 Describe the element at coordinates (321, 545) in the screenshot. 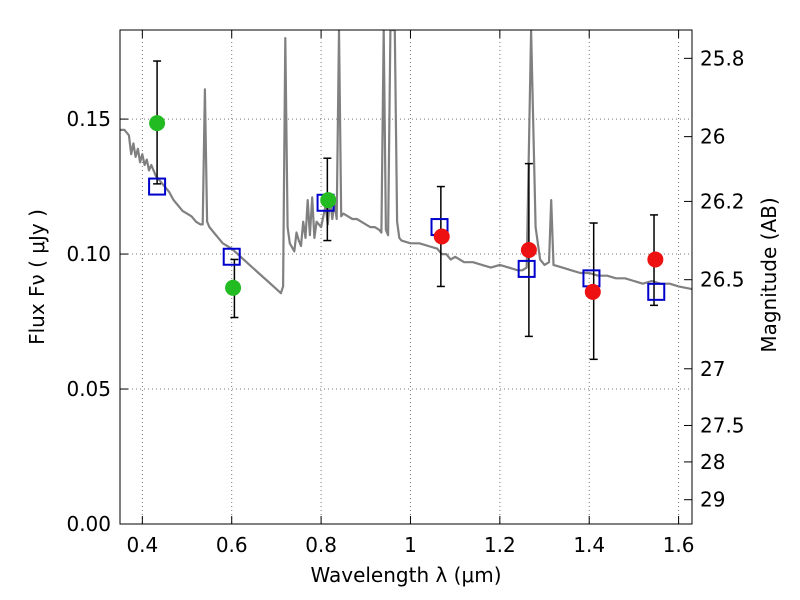

I see `x-tick-label: 0.8` at that location.